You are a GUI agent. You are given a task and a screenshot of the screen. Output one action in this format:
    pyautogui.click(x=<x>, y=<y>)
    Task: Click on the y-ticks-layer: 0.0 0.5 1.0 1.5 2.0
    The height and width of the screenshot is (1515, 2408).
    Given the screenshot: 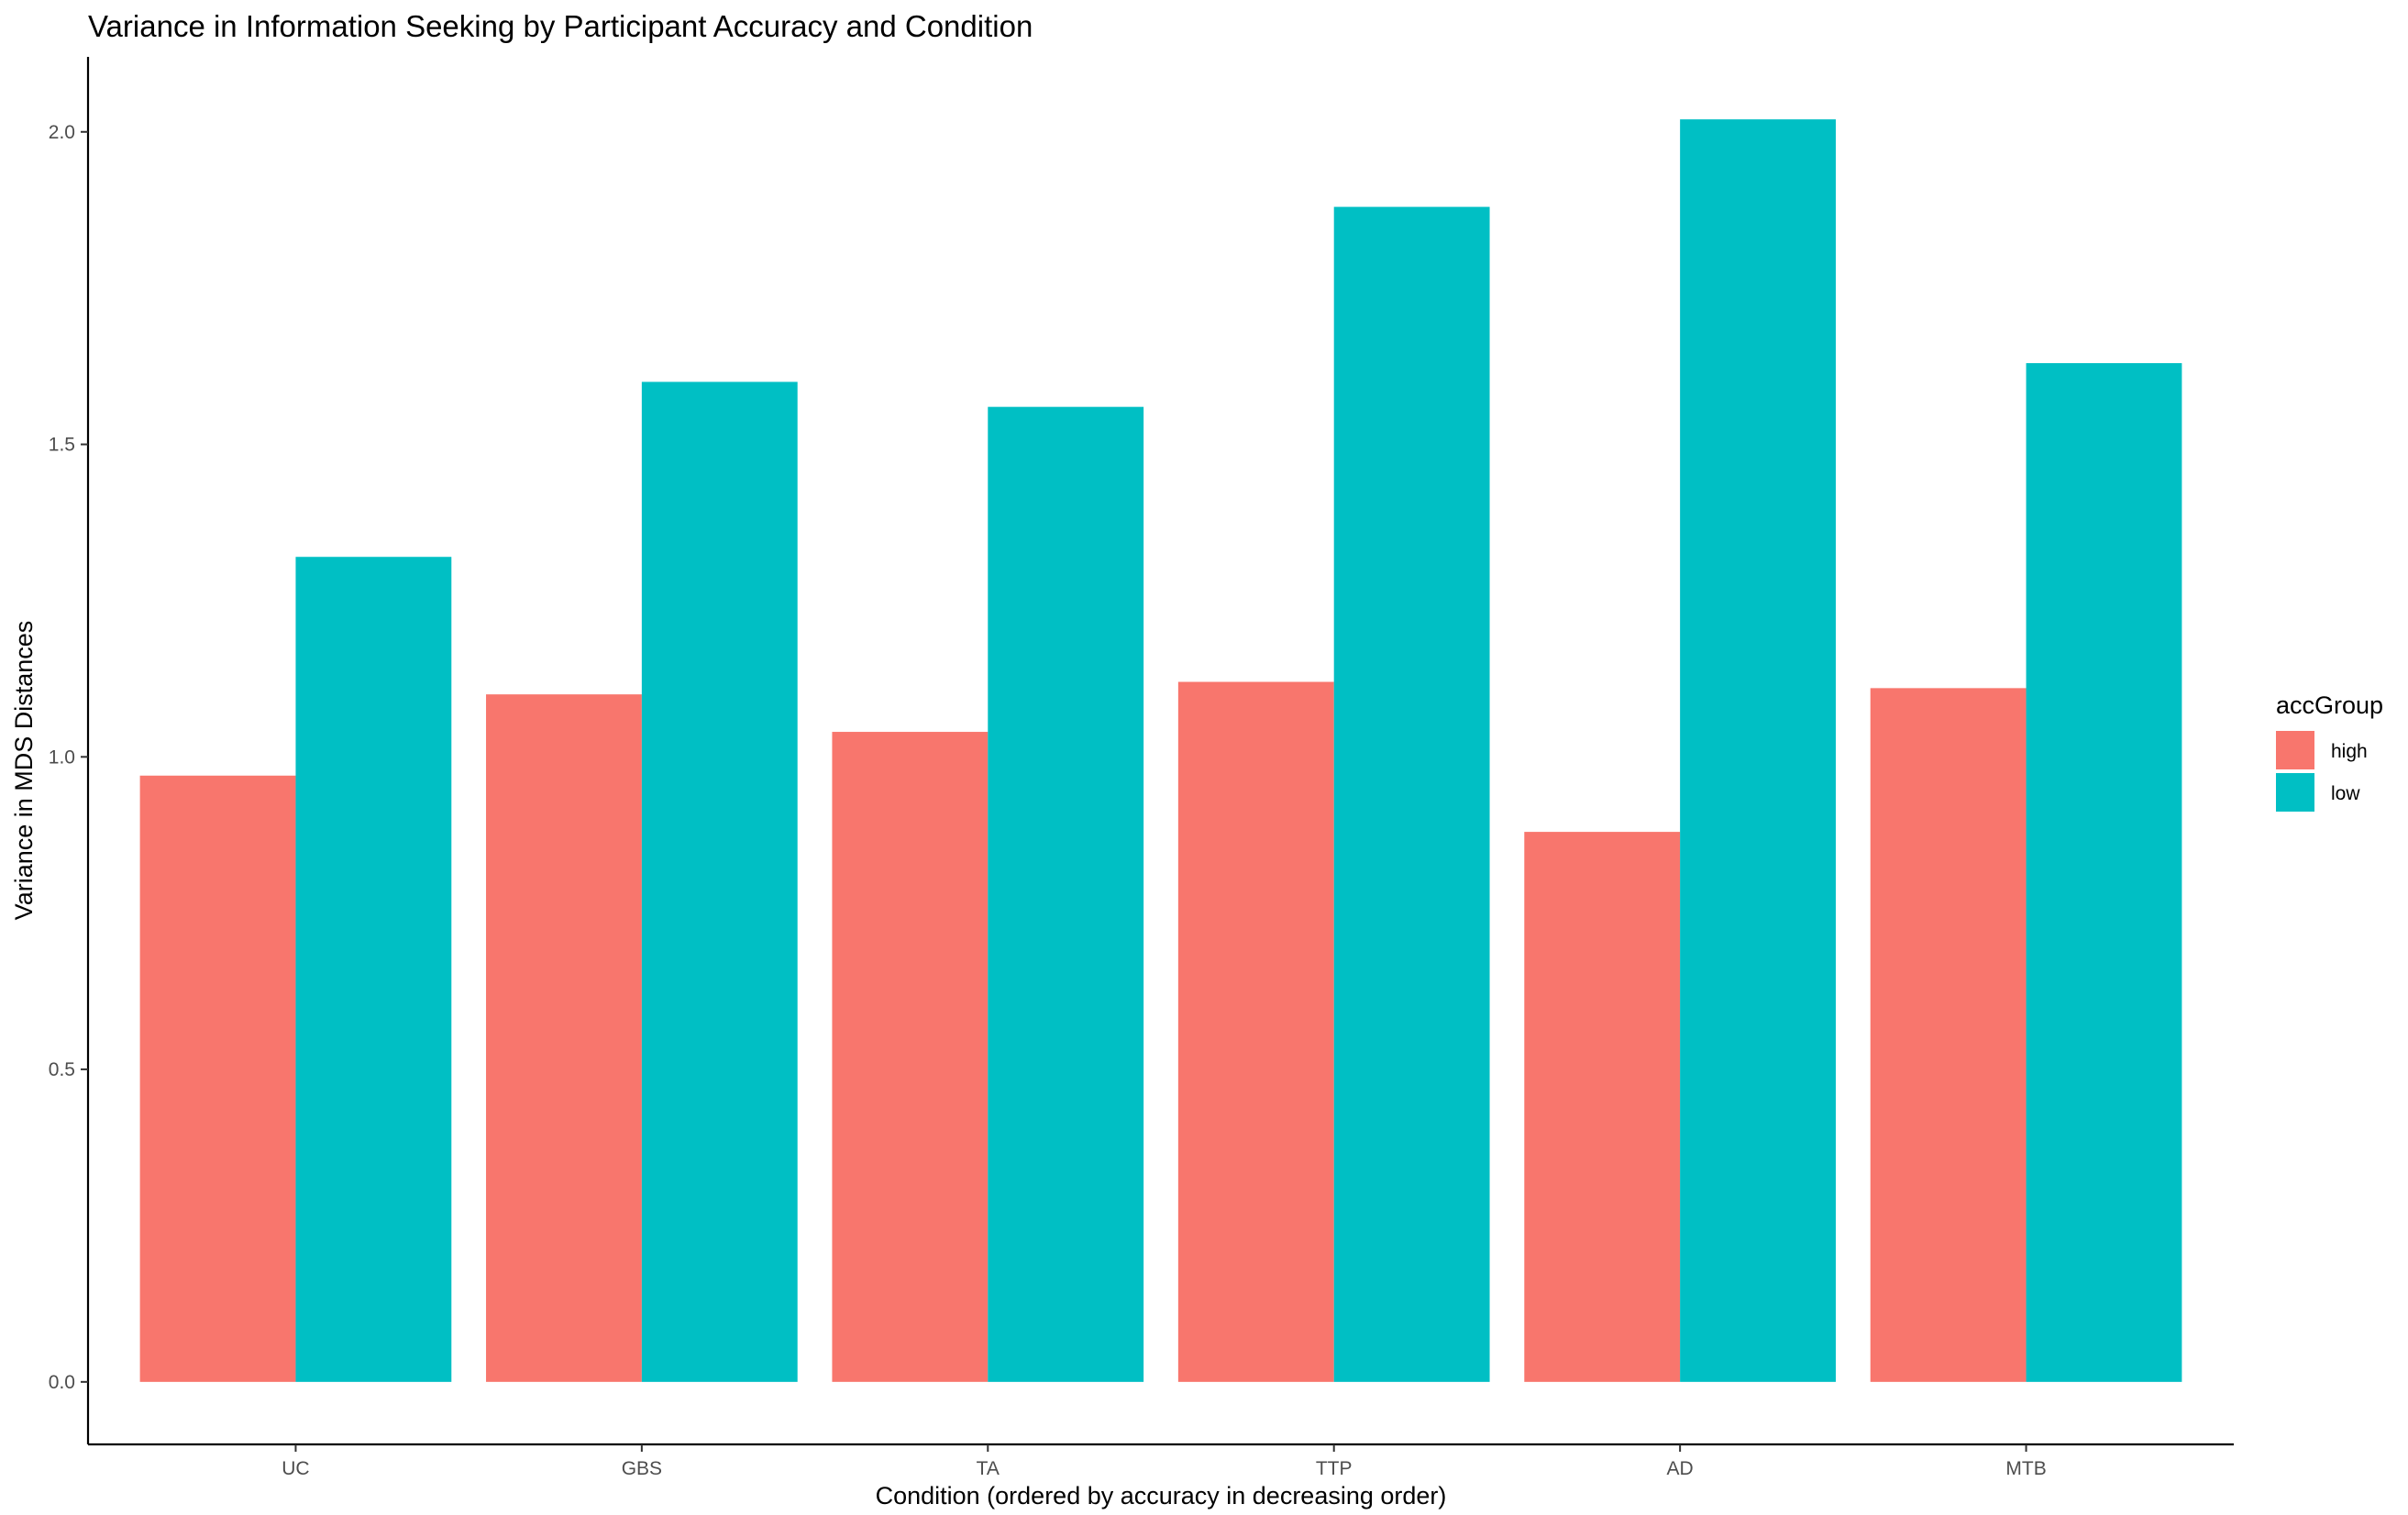 What is the action you would take?
    pyautogui.click(x=69, y=757)
    